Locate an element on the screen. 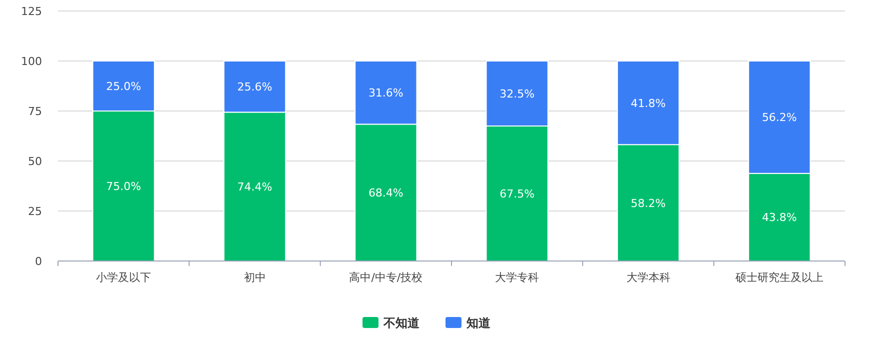 The image size is (878, 342). x-tick-label: 高中/中专/技校 is located at coordinates (386, 277).